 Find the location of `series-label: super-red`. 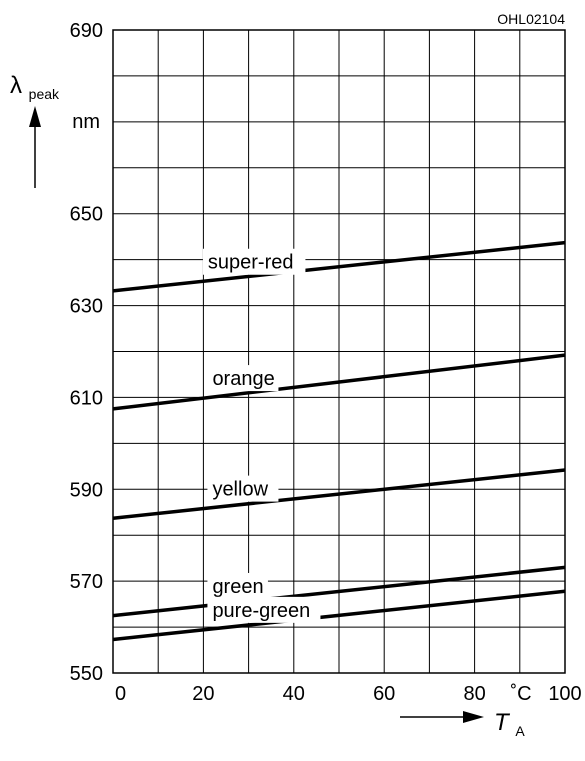

series-label: super-red is located at coordinates (251, 263).